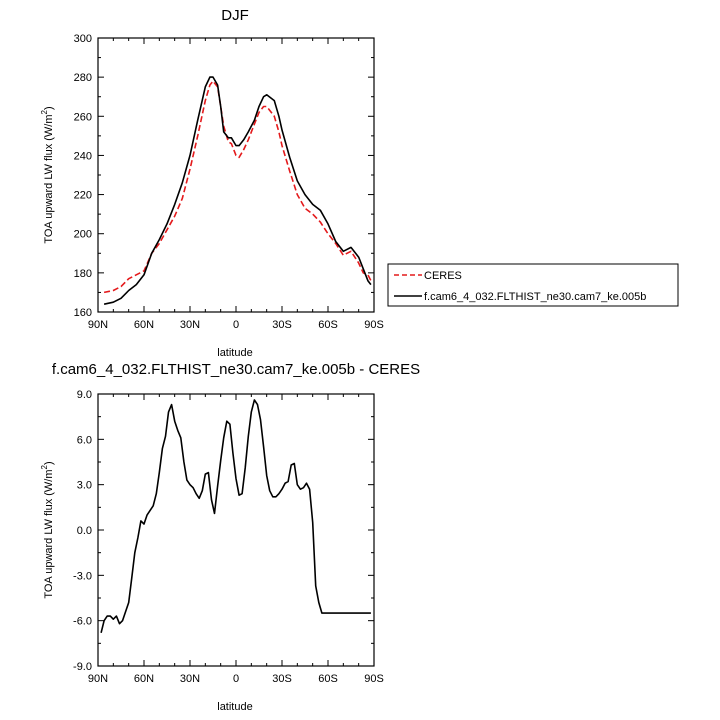 The width and height of the screenshot is (720, 720). I want to click on y-tick-label: 260, so click(83, 117).